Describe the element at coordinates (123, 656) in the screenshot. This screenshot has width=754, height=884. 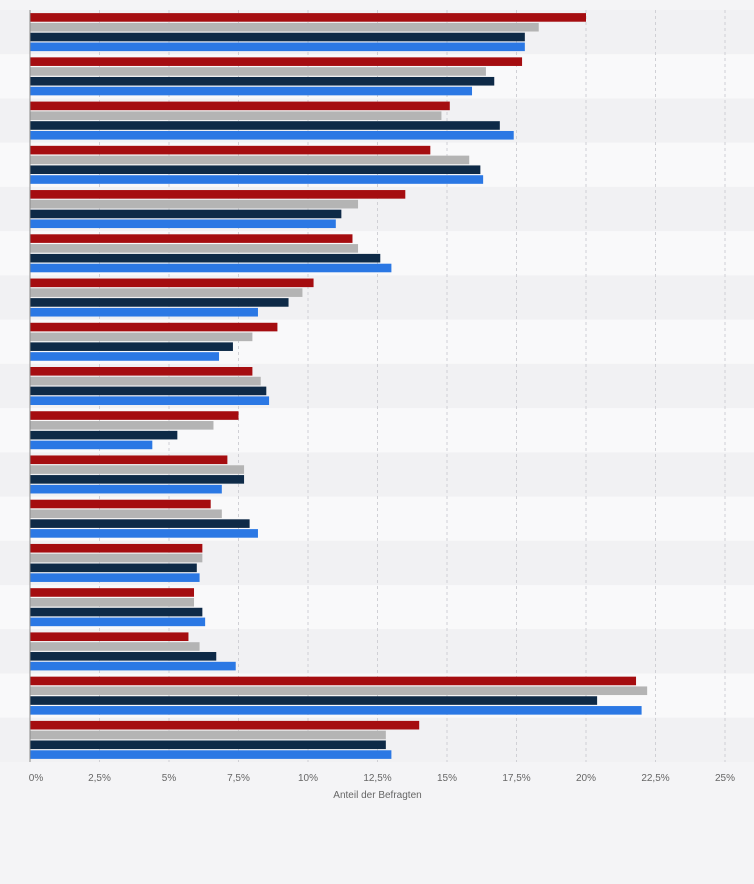
I see `bar-cat15-series3` at that location.